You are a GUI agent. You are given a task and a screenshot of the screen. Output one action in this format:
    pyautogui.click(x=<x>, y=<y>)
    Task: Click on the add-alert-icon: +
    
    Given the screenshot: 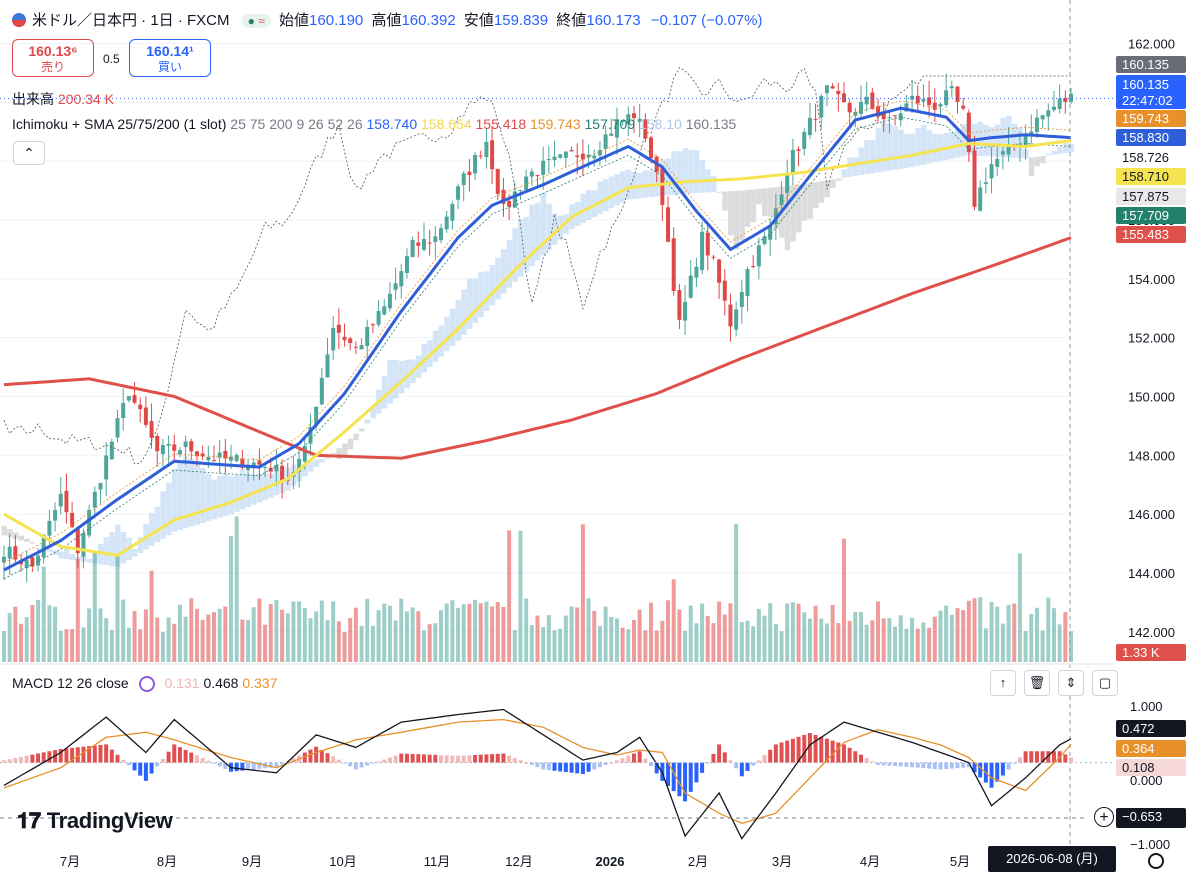 What is the action you would take?
    pyautogui.click(x=1104, y=817)
    